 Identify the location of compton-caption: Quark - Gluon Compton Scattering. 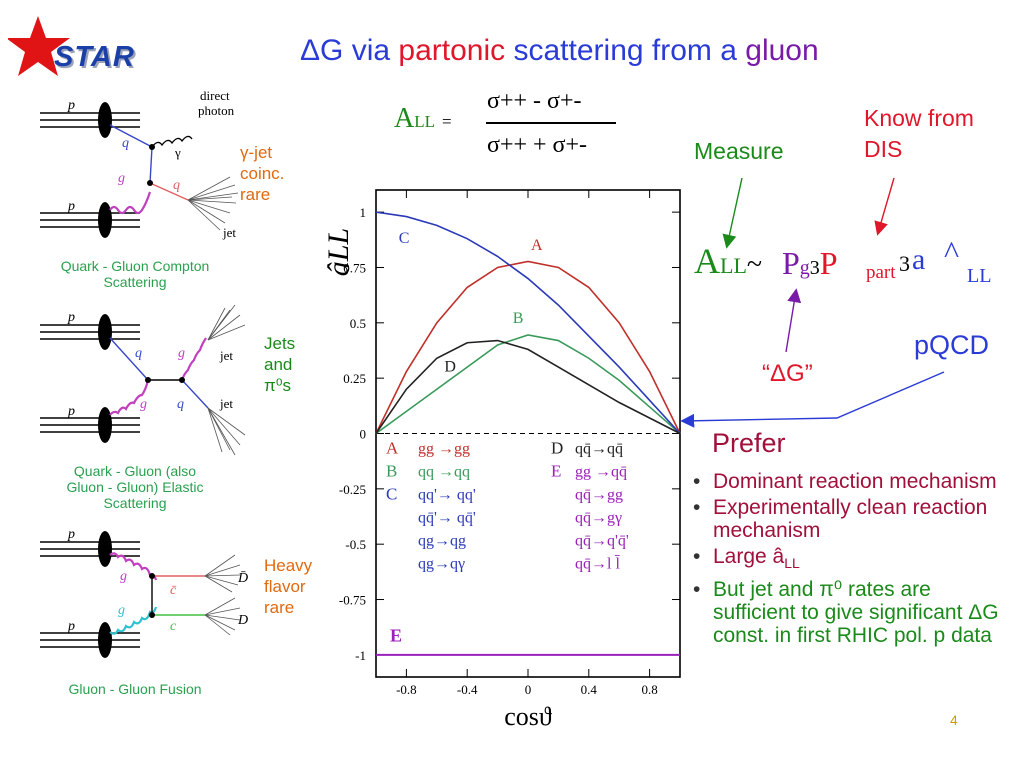
(135, 274).